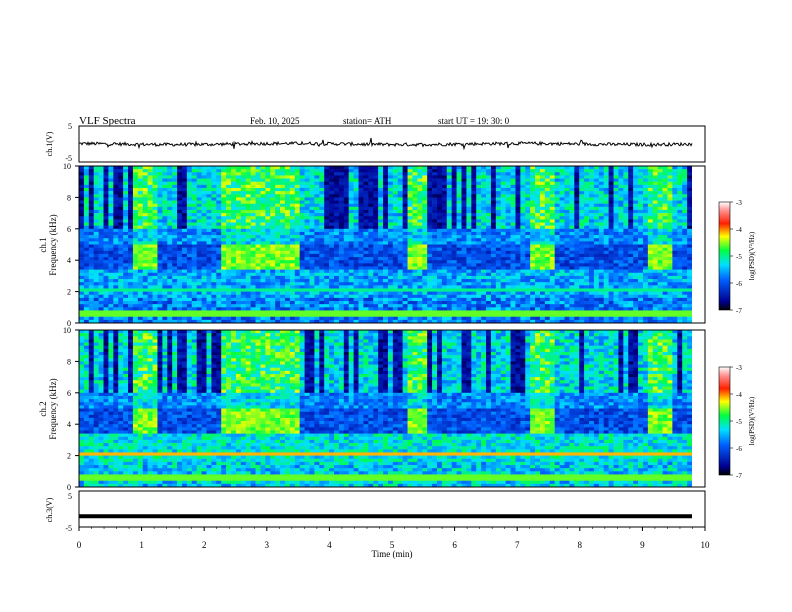 The image size is (792, 612). What do you see at coordinates (49, 143) in the screenshot?
I see `ch1-waveform-ylabel: ch.1(V)` at bounding box center [49, 143].